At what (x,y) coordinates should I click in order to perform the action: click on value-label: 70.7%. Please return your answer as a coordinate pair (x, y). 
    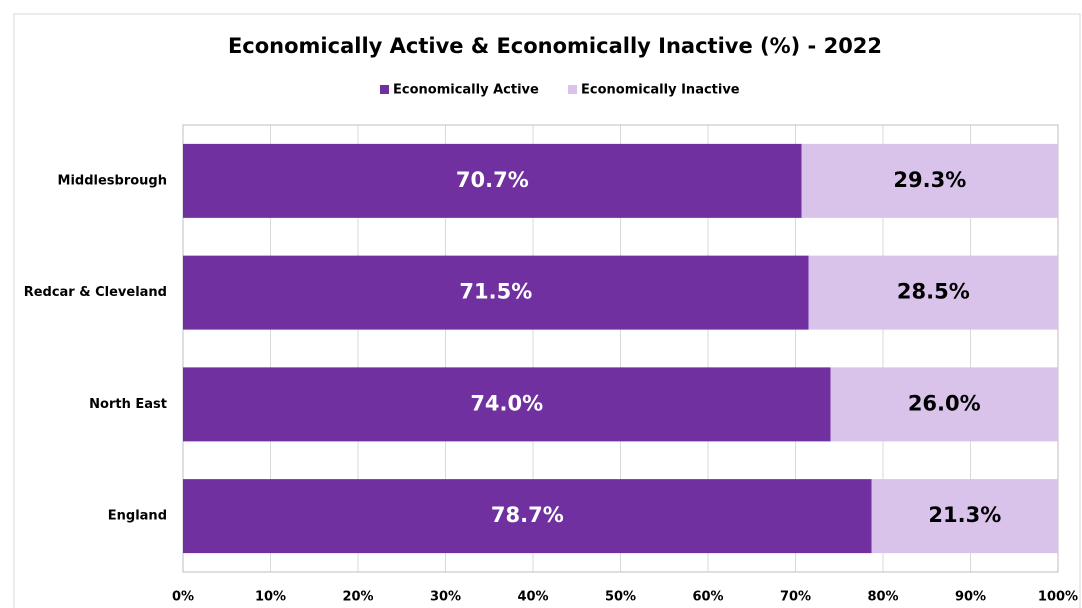
    Looking at the image, I should click on (492, 180).